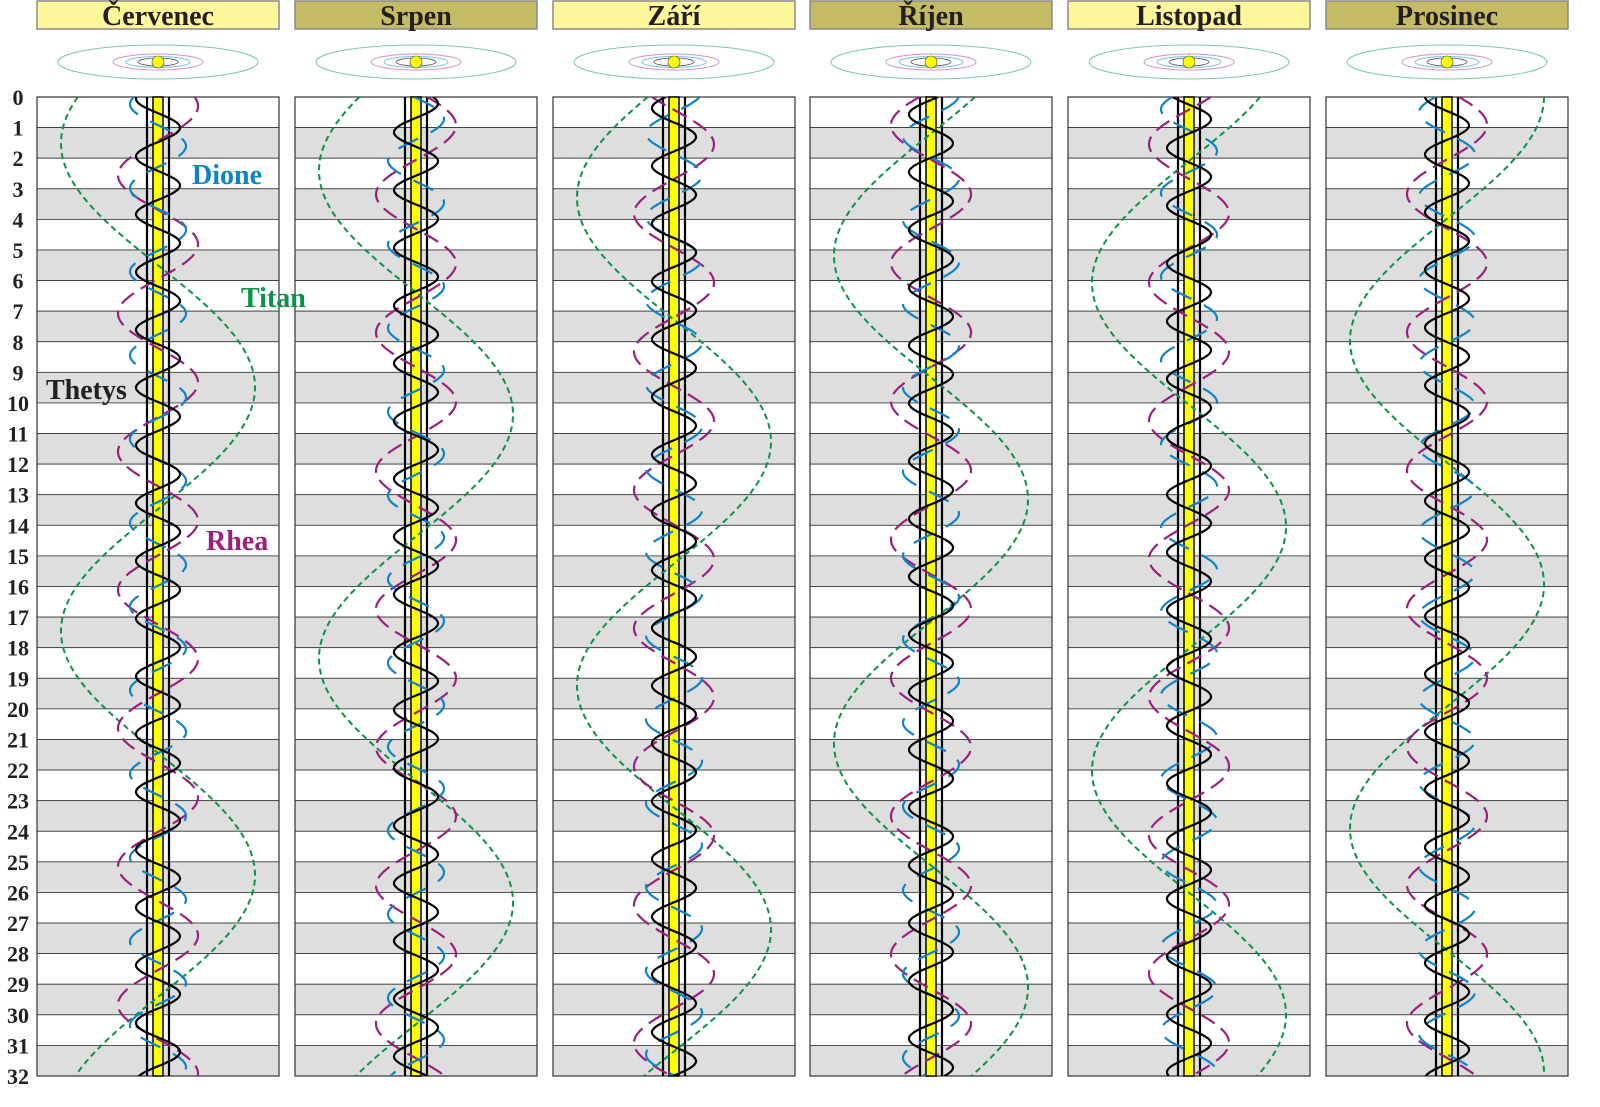 This screenshot has width=1600, height=1107. Describe the element at coordinates (18, 739) in the screenshot. I see `day-label: 21` at that location.